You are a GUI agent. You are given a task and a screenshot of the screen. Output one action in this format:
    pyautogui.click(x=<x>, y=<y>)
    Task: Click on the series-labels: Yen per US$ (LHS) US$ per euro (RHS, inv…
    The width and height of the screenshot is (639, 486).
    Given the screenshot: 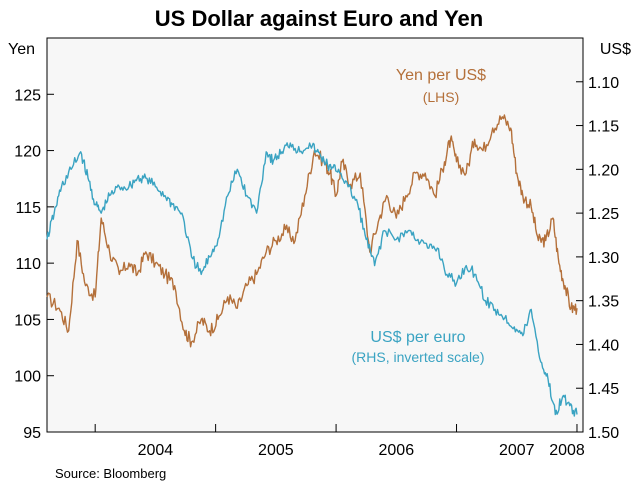 What is the action you would take?
    pyautogui.click(x=418, y=216)
    